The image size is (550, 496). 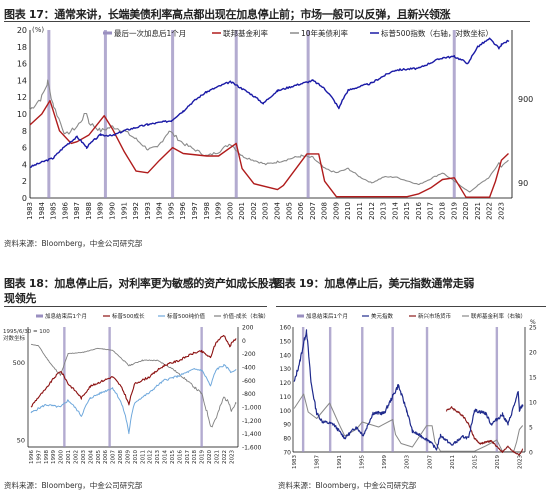 I want to click on fig17-ytick: 12, so click(x=22, y=97).